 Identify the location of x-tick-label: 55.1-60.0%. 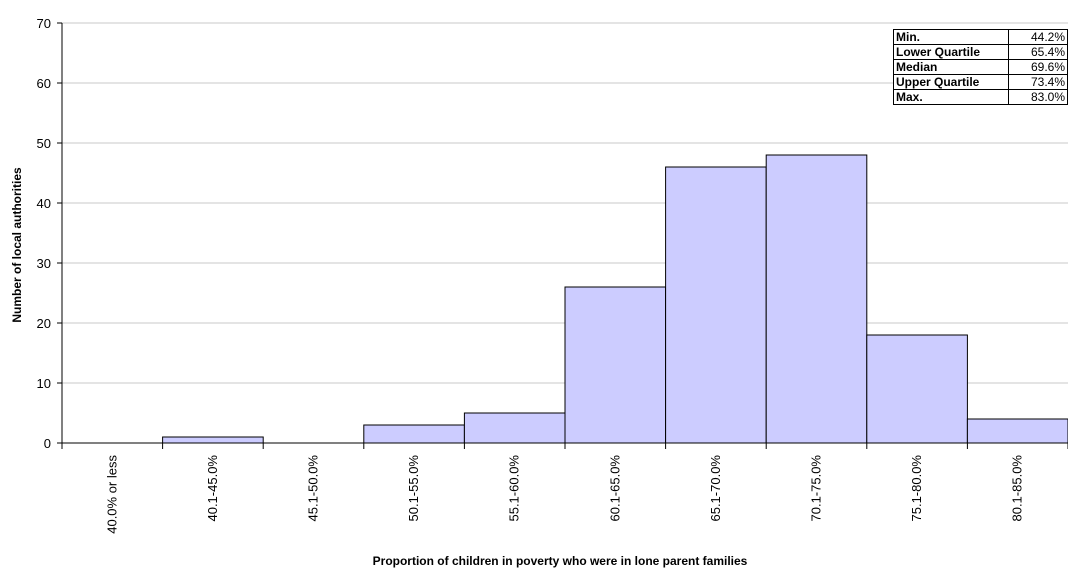
(514, 488).